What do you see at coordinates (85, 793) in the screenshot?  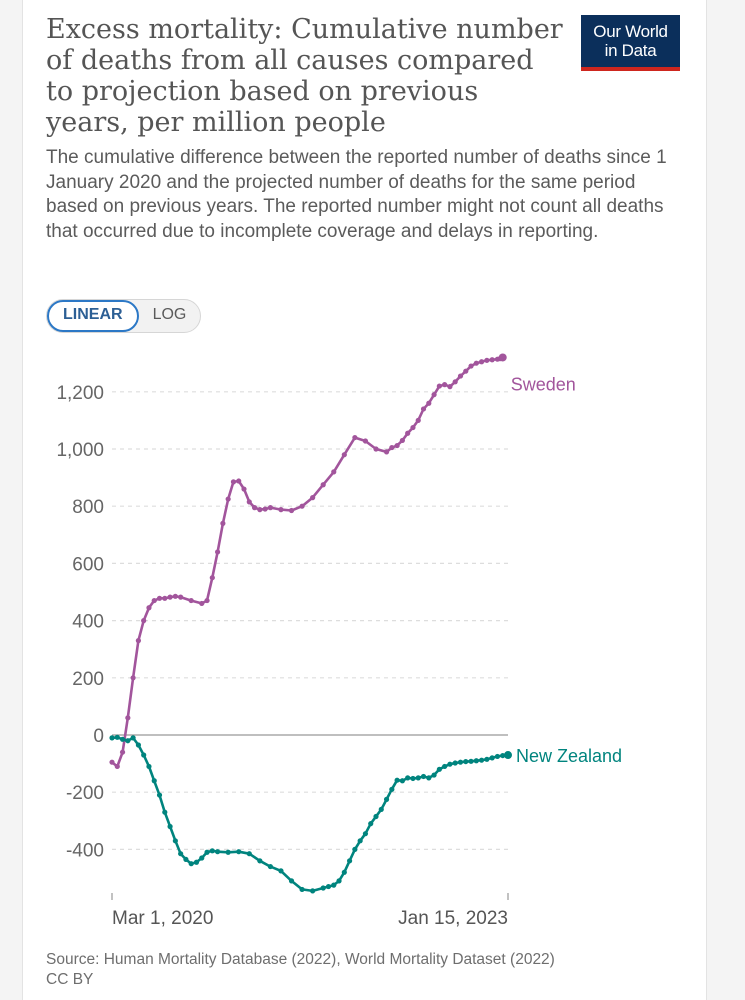 I see `y-tick-label: -200` at bounding box center [85, 793].